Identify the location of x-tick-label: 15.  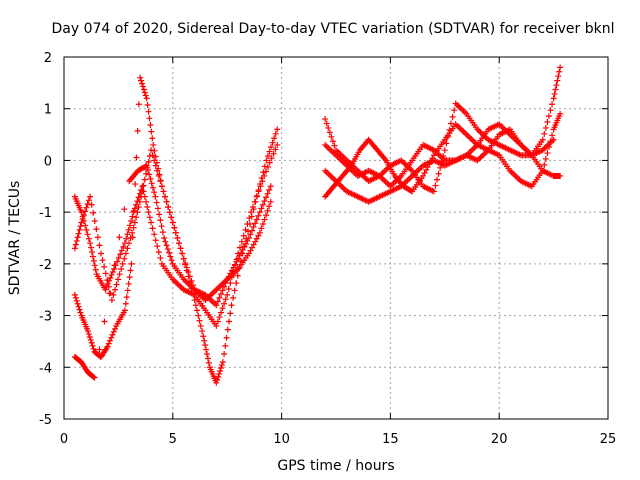
(390, 439).